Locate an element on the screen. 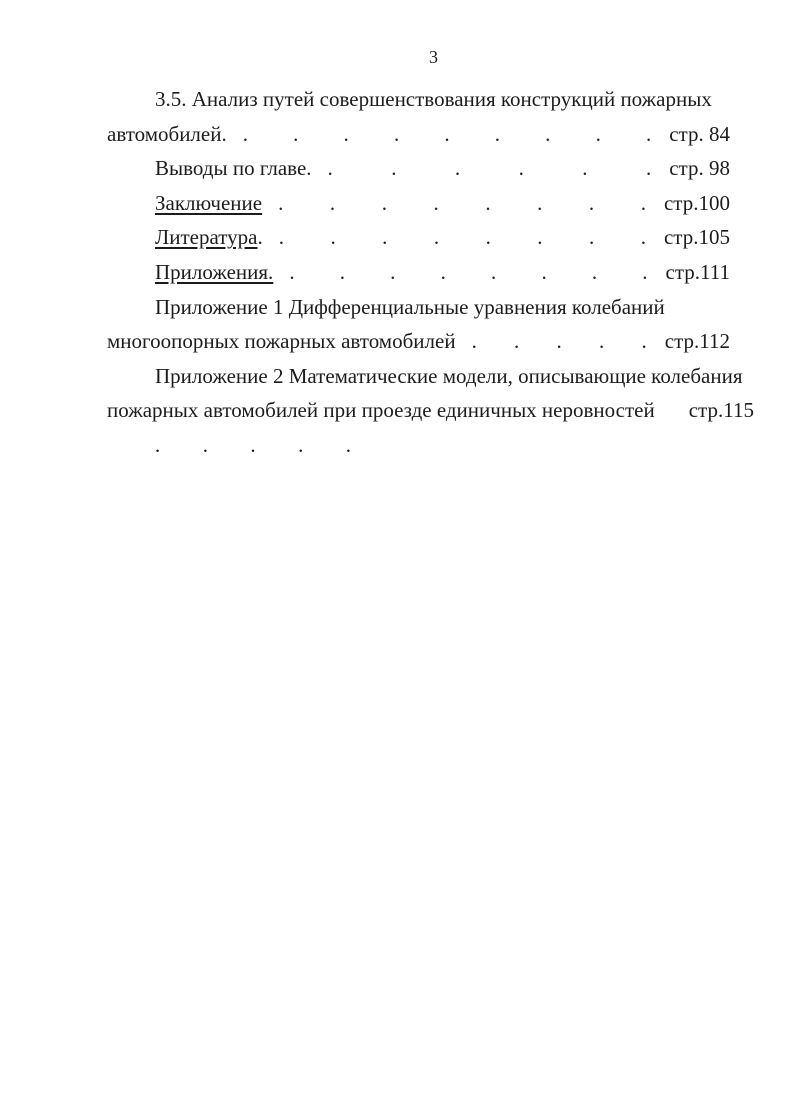 The width and height of the screenshot is (797, 1117). toc-label: Приложения. is located at coordinates (214, 271).